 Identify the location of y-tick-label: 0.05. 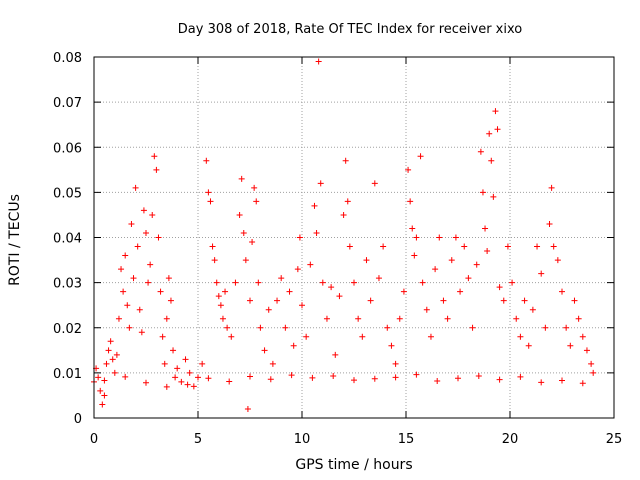
(67, 193).